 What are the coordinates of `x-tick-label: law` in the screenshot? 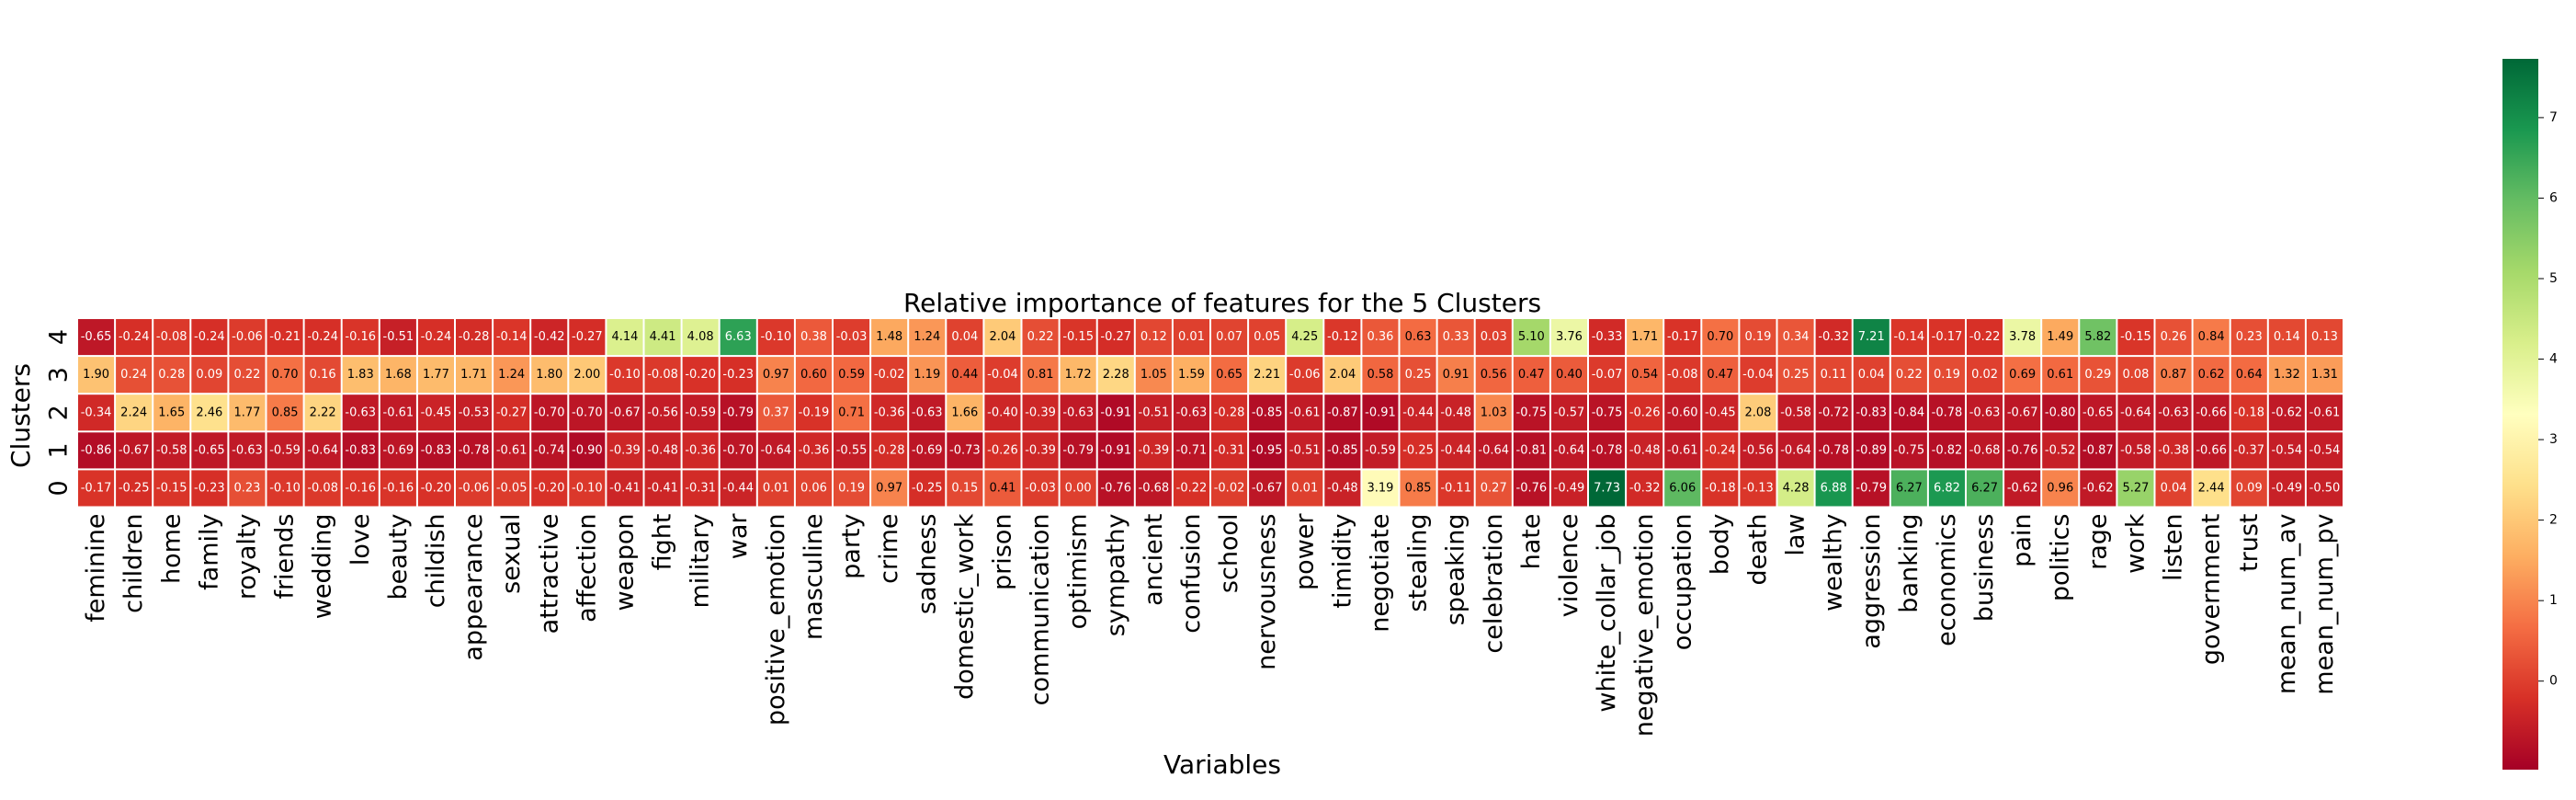 It's located at (1796, 535).